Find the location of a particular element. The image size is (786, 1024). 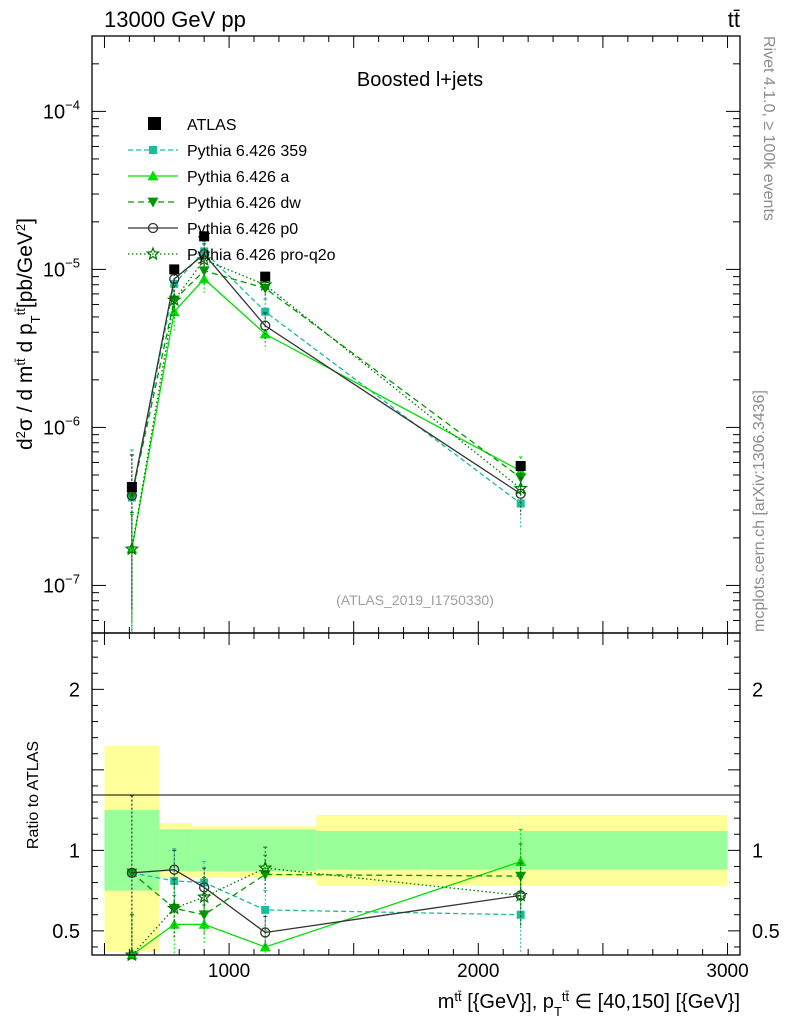

y-tick-label: 10⁻⁵ is located at coordinates (61, 268).